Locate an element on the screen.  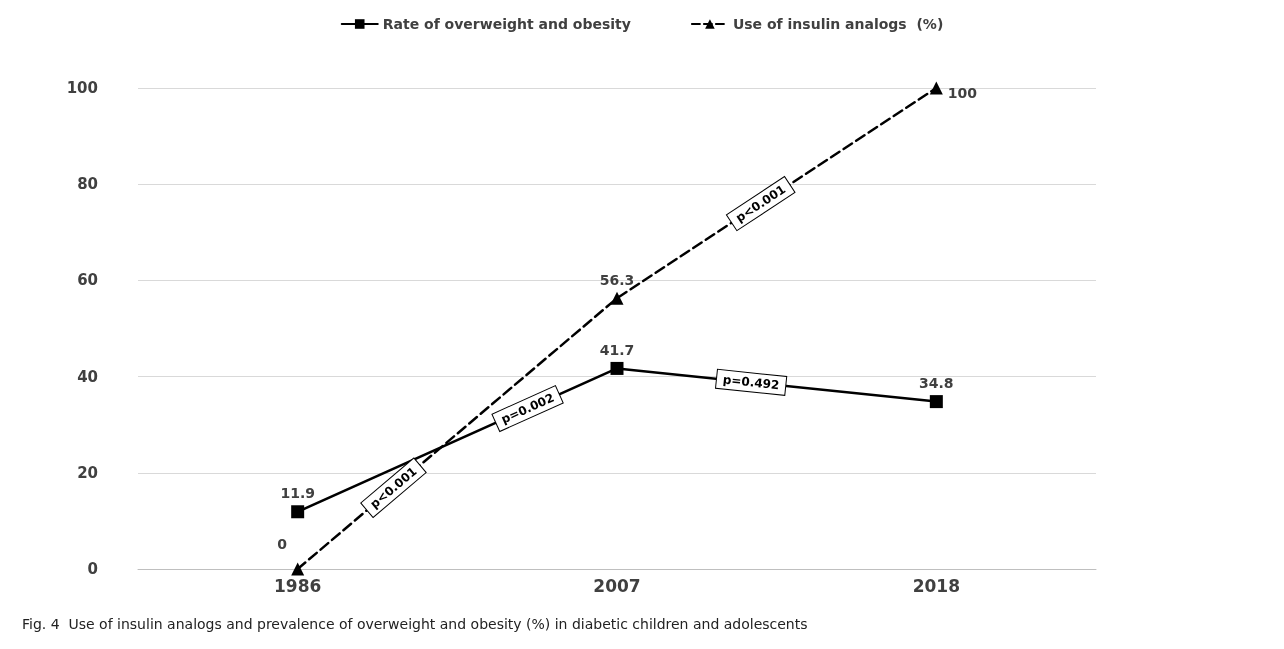
caption: Fig. 4 Use of insulin analogs and prevalence of overweight and obesity (%) in diabetic children and adolescents is located at coordinates (415, 624).